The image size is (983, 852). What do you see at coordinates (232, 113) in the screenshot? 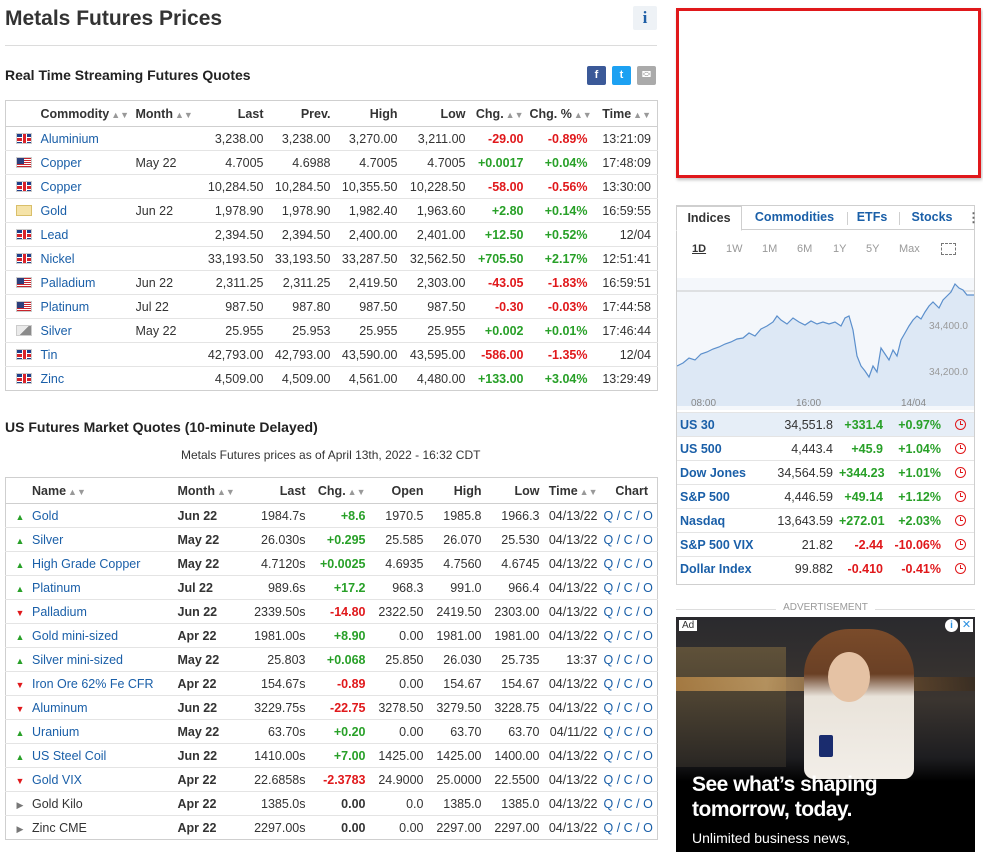
I see `col-last: Last` at bounding box center [232, 113].